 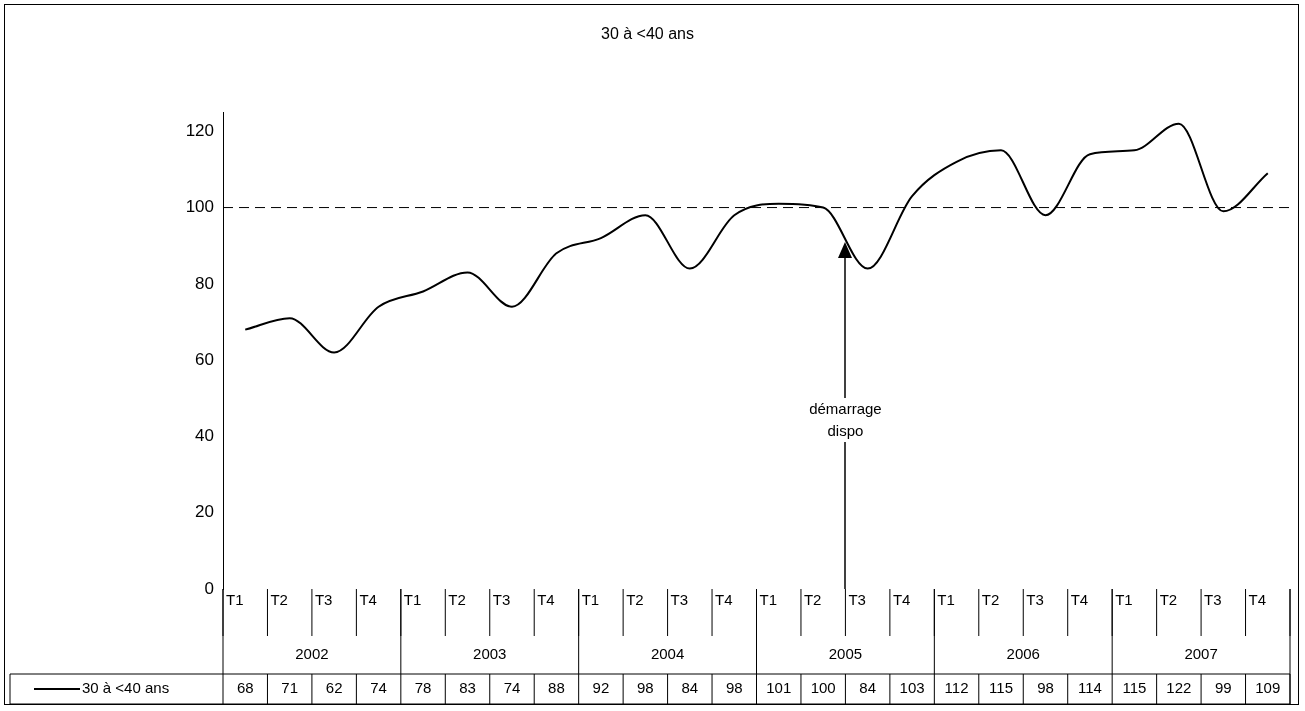 I want to click on y-tick-label: 60, so click(x=204, y=359).